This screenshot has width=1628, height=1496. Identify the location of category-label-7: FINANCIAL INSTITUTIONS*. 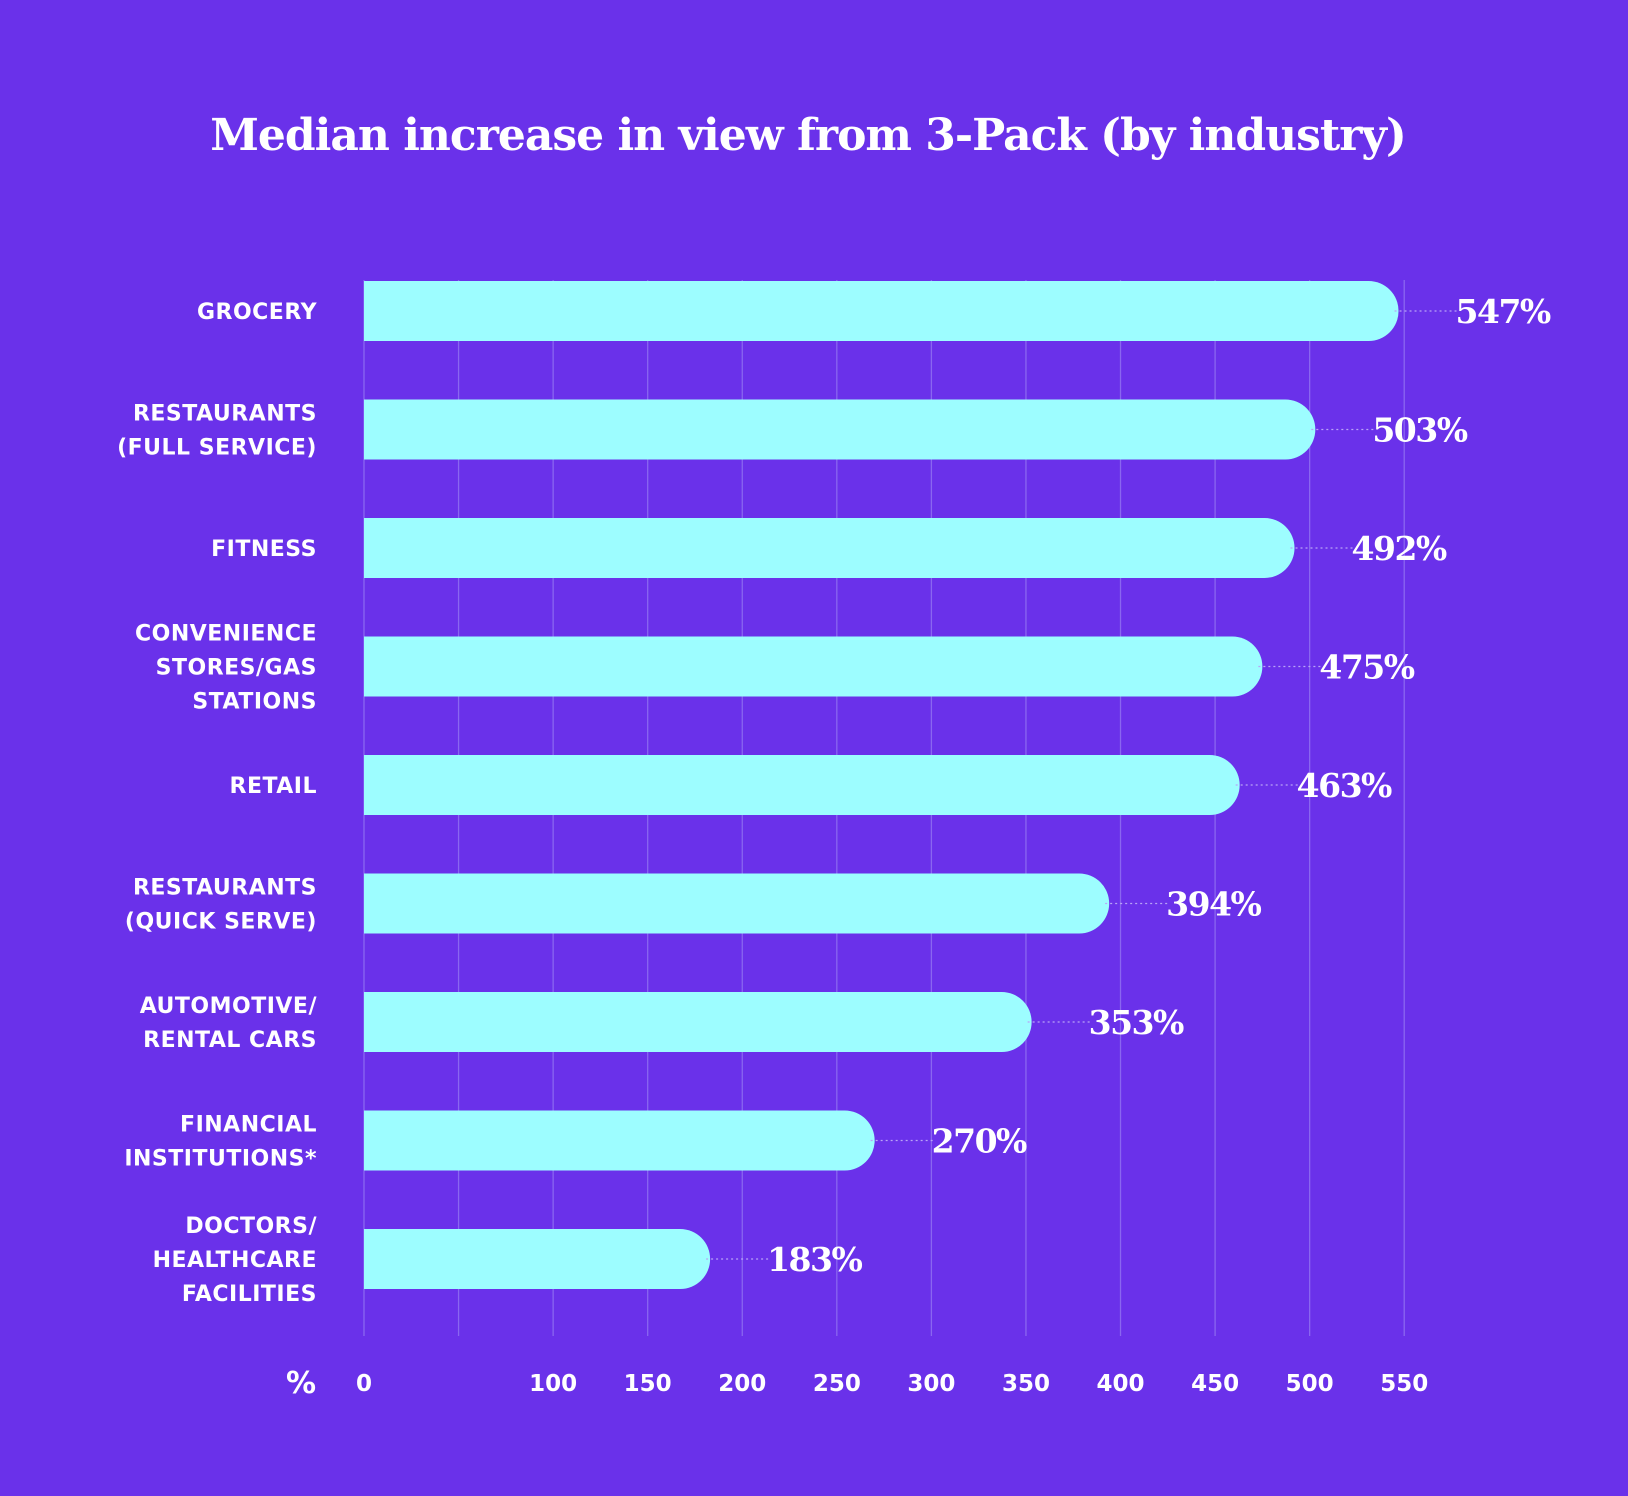
(220, 1142).